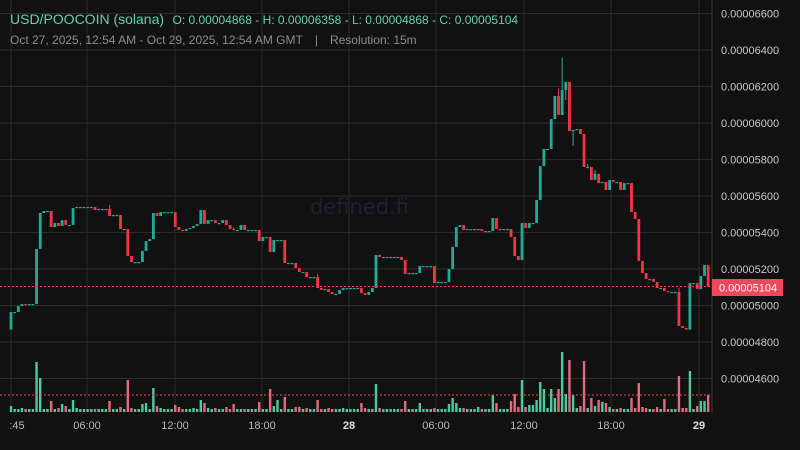 This screenshot has width=800, height=450. Describe the element at coordinates (750, 124) in the screenshot. I see `price-tick-label: 0.00006000` at that location.